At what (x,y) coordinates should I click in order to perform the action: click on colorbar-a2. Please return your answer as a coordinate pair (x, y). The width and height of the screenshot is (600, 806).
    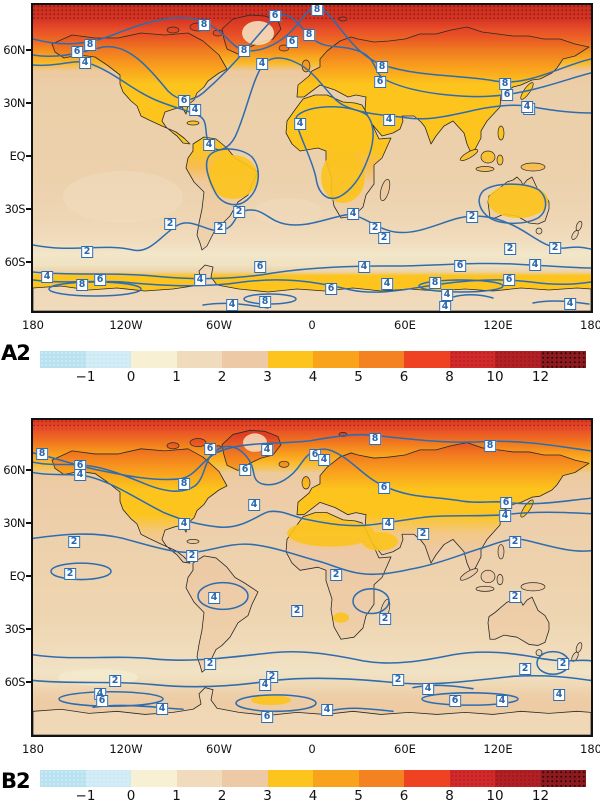
    Looking at the image, I should click on (313, 359).